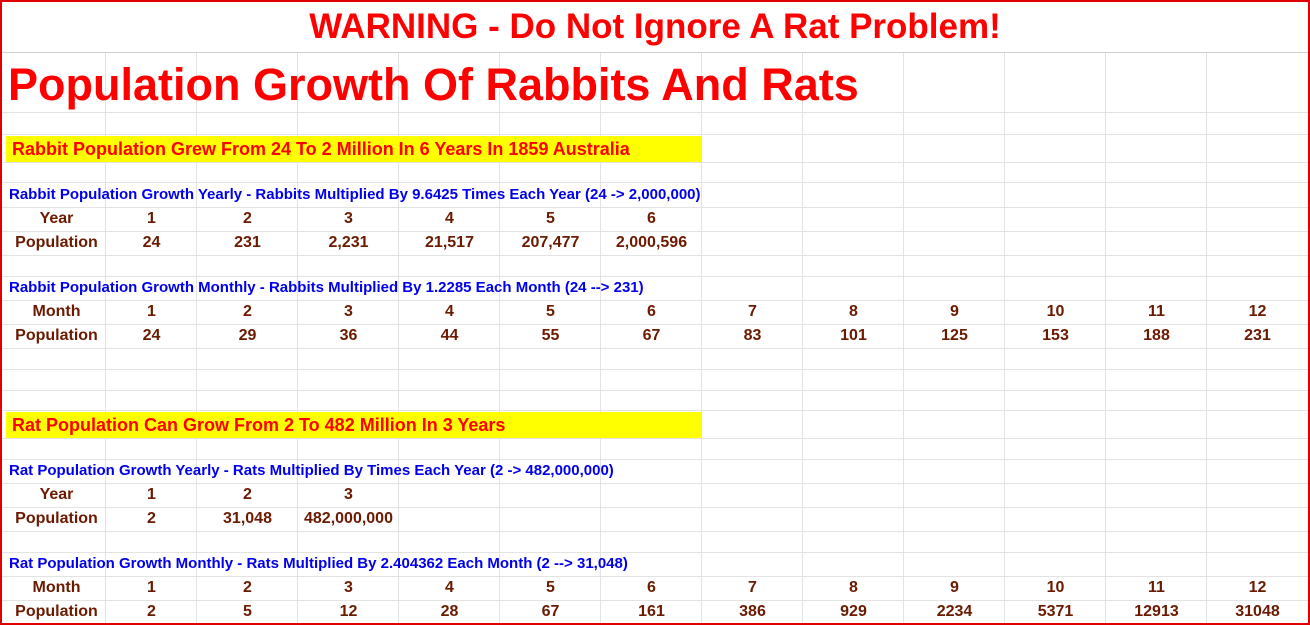  I want to click on value-cell: 28, so click(449, 611).